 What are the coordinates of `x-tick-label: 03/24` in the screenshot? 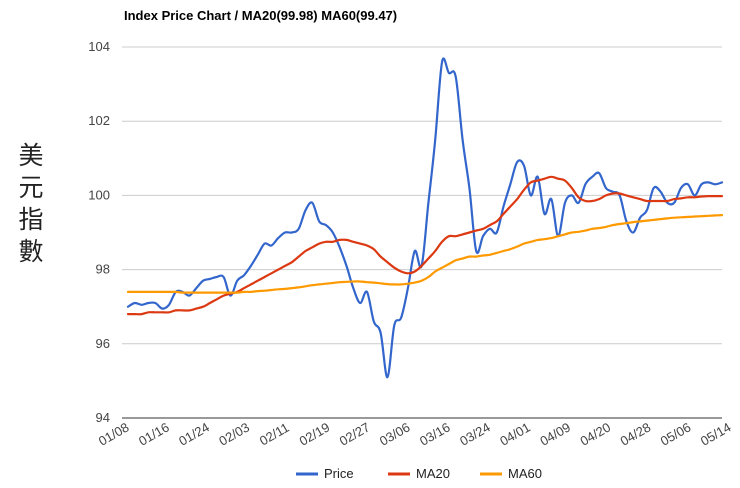 It's located at (475, 433).